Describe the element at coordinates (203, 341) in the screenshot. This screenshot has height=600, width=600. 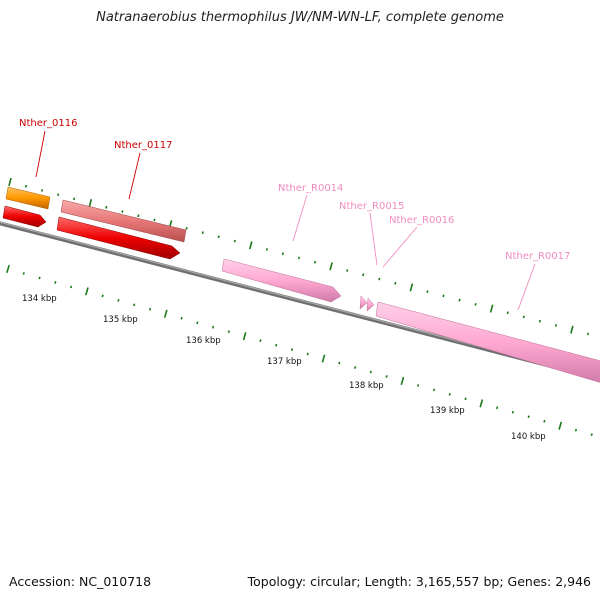
I see `ruler-label-136: 136 kbp` at that location.